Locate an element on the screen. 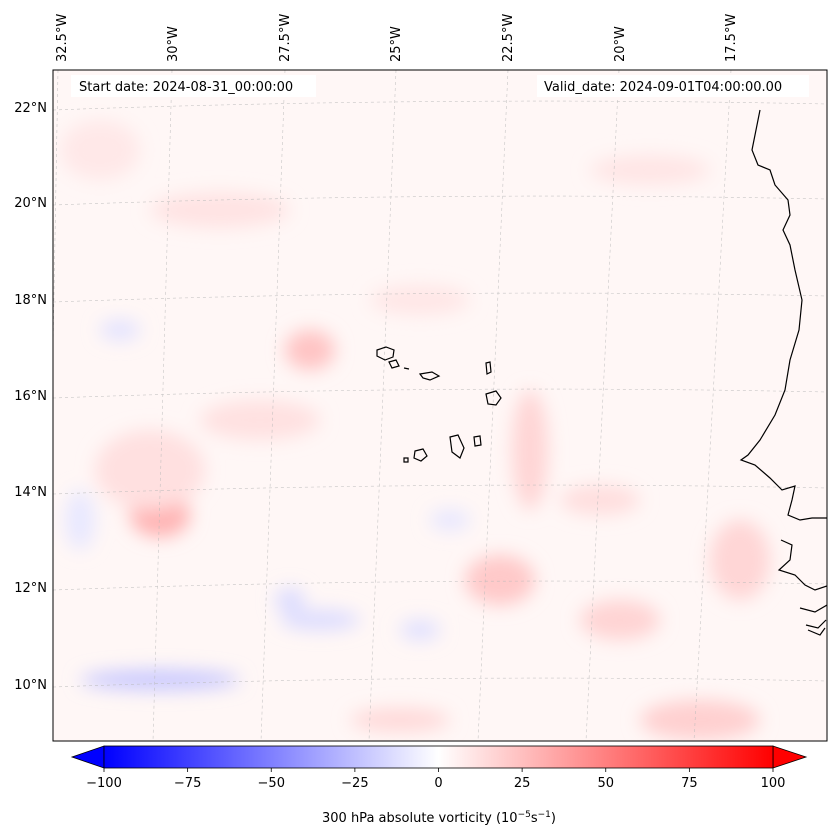 Image resolution: width=837 pixels, height=839 pixels. island-sao-vicente is located at coordinates (394, 364).